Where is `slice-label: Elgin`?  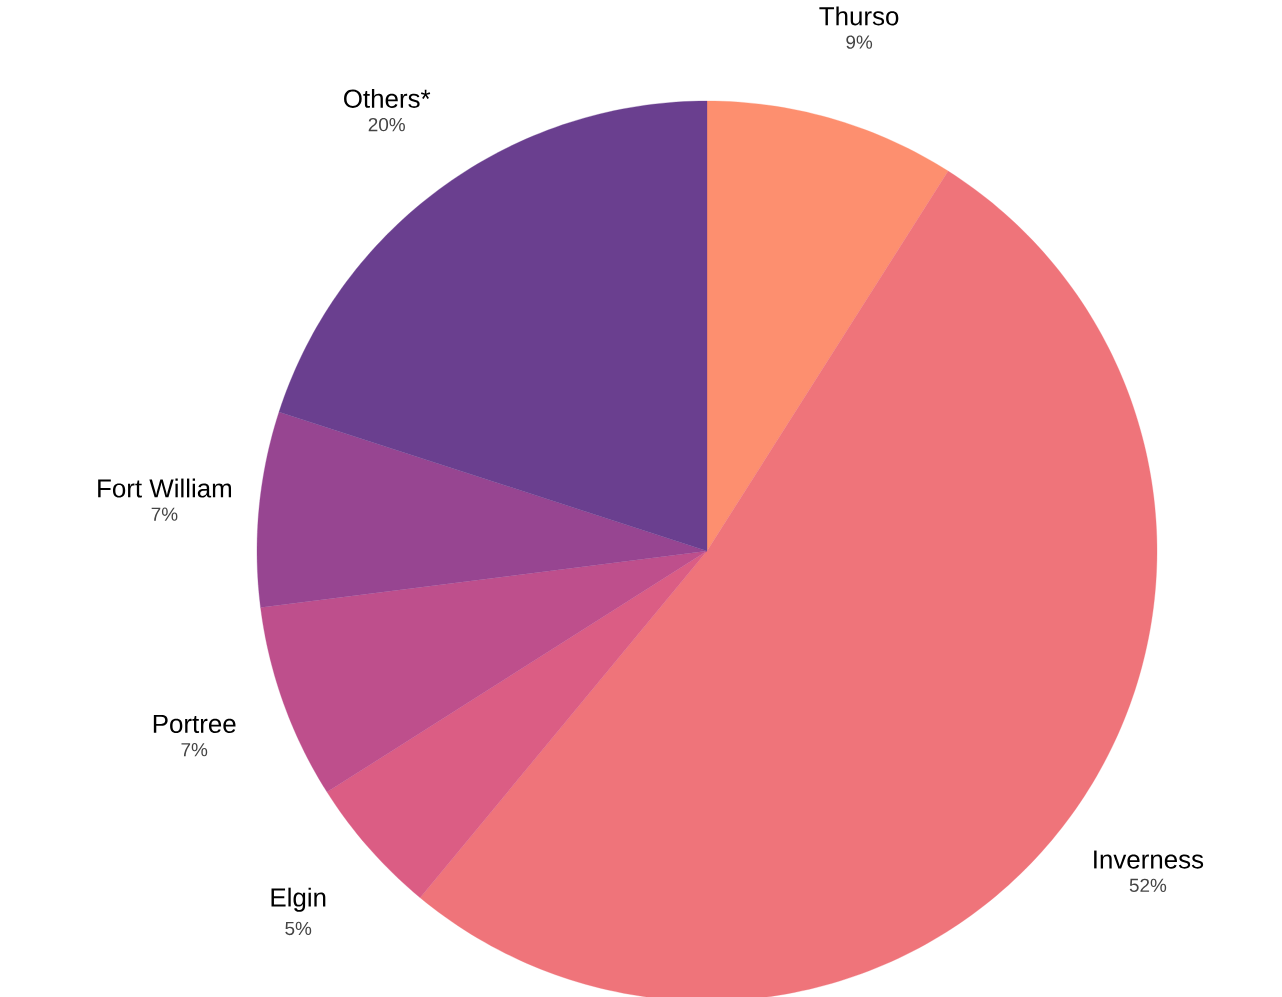
slice-label: Elgin is located at coordinates (298, 899).